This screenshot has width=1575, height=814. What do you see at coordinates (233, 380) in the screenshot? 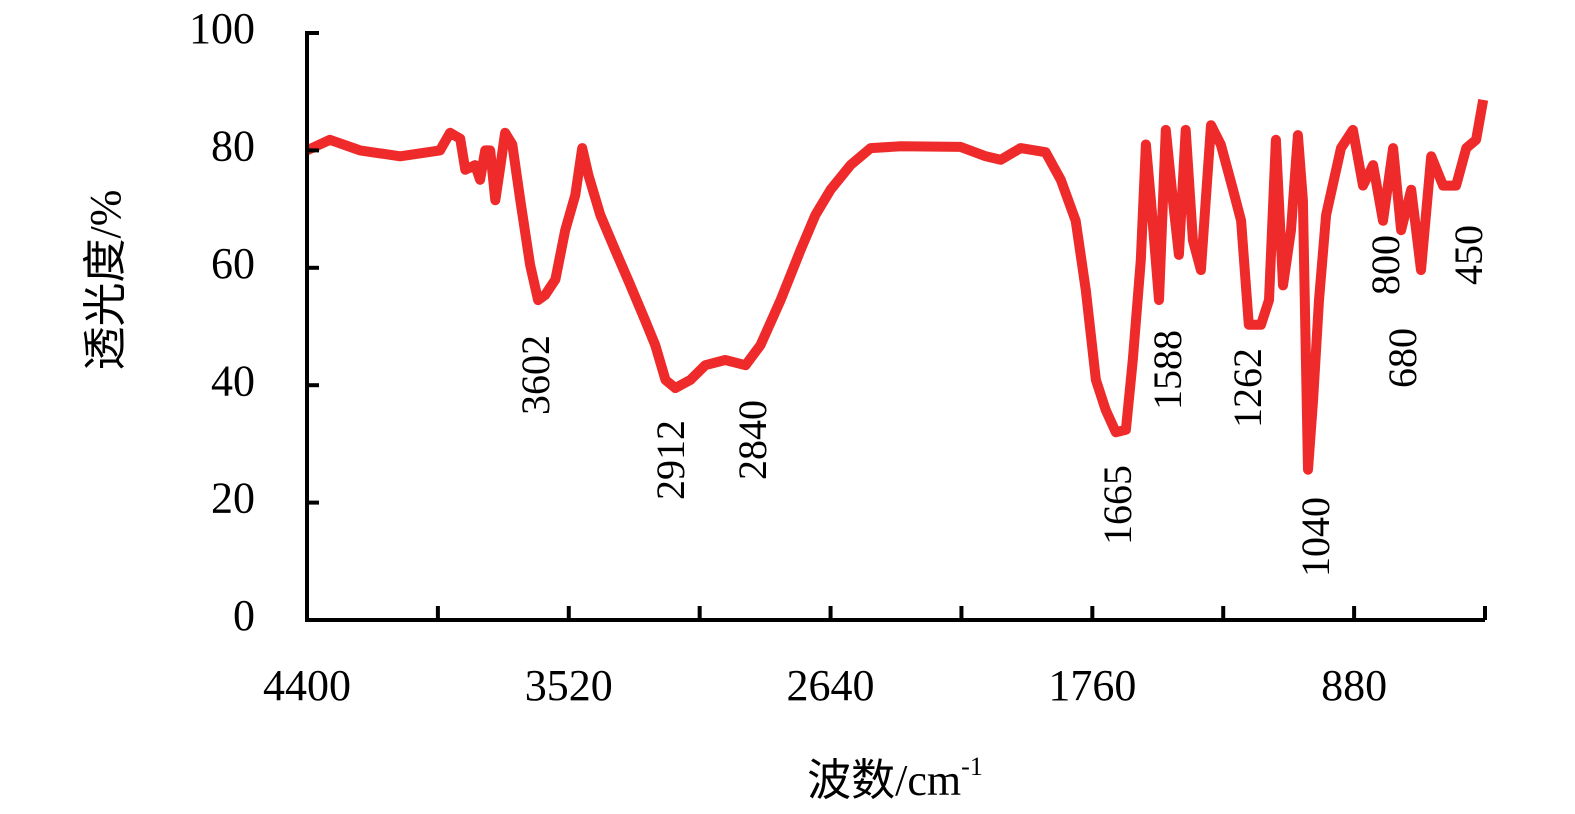
I see `y-tick-label: 40` at bounding box center [233, 380].